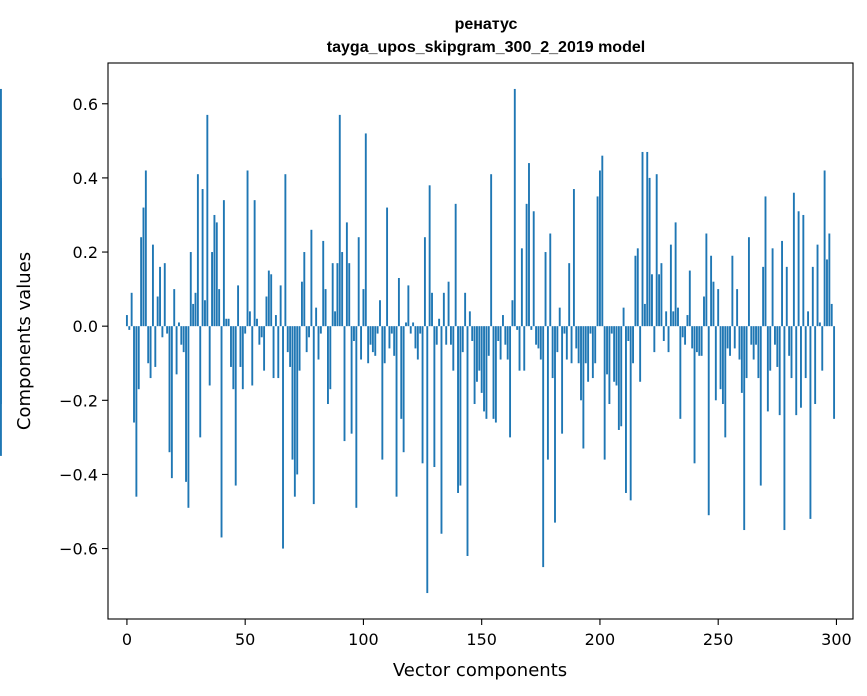 This screenshot has width=867, height=696. Describe the element at coordinates (85, 326) in the screenshot. I see `y-tick-label: 0.0` at that location.